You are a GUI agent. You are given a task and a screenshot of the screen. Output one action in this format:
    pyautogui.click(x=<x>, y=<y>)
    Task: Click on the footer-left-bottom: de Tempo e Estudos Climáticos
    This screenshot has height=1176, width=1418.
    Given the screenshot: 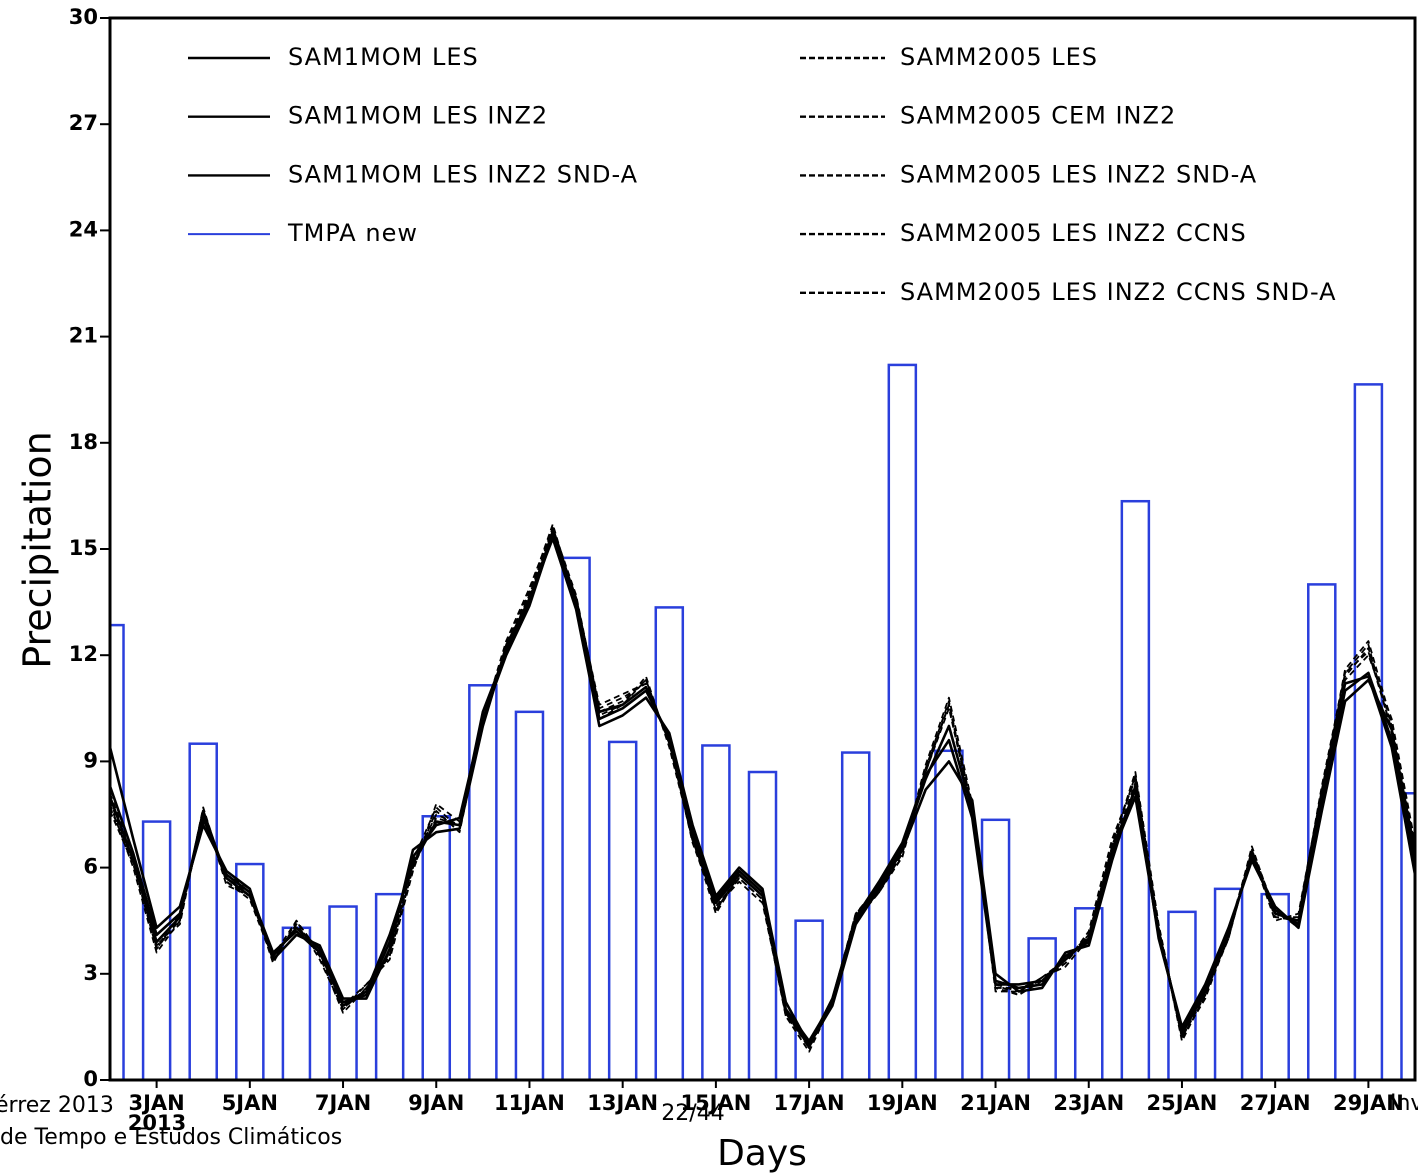 What is the action you would take?
    pyautogui.click(x=171, y=1137)
    